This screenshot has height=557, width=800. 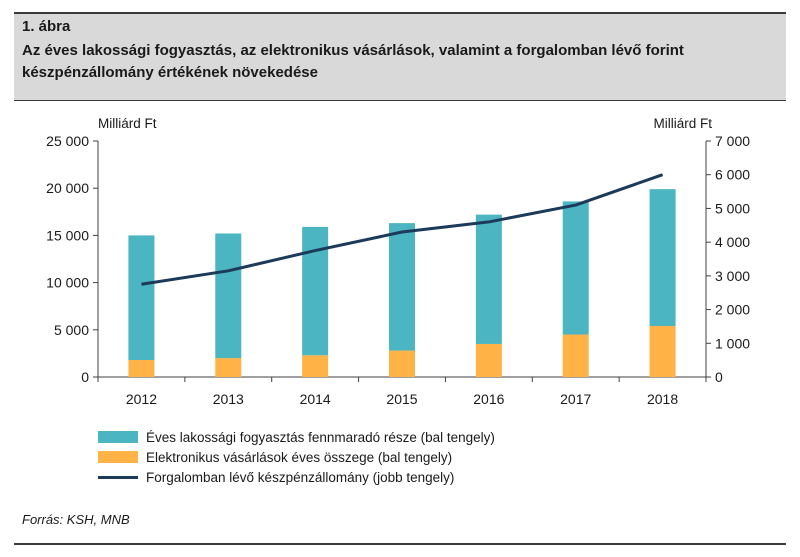 I want to click on left-tick-label: 10 000, so click(x=67, y=283).